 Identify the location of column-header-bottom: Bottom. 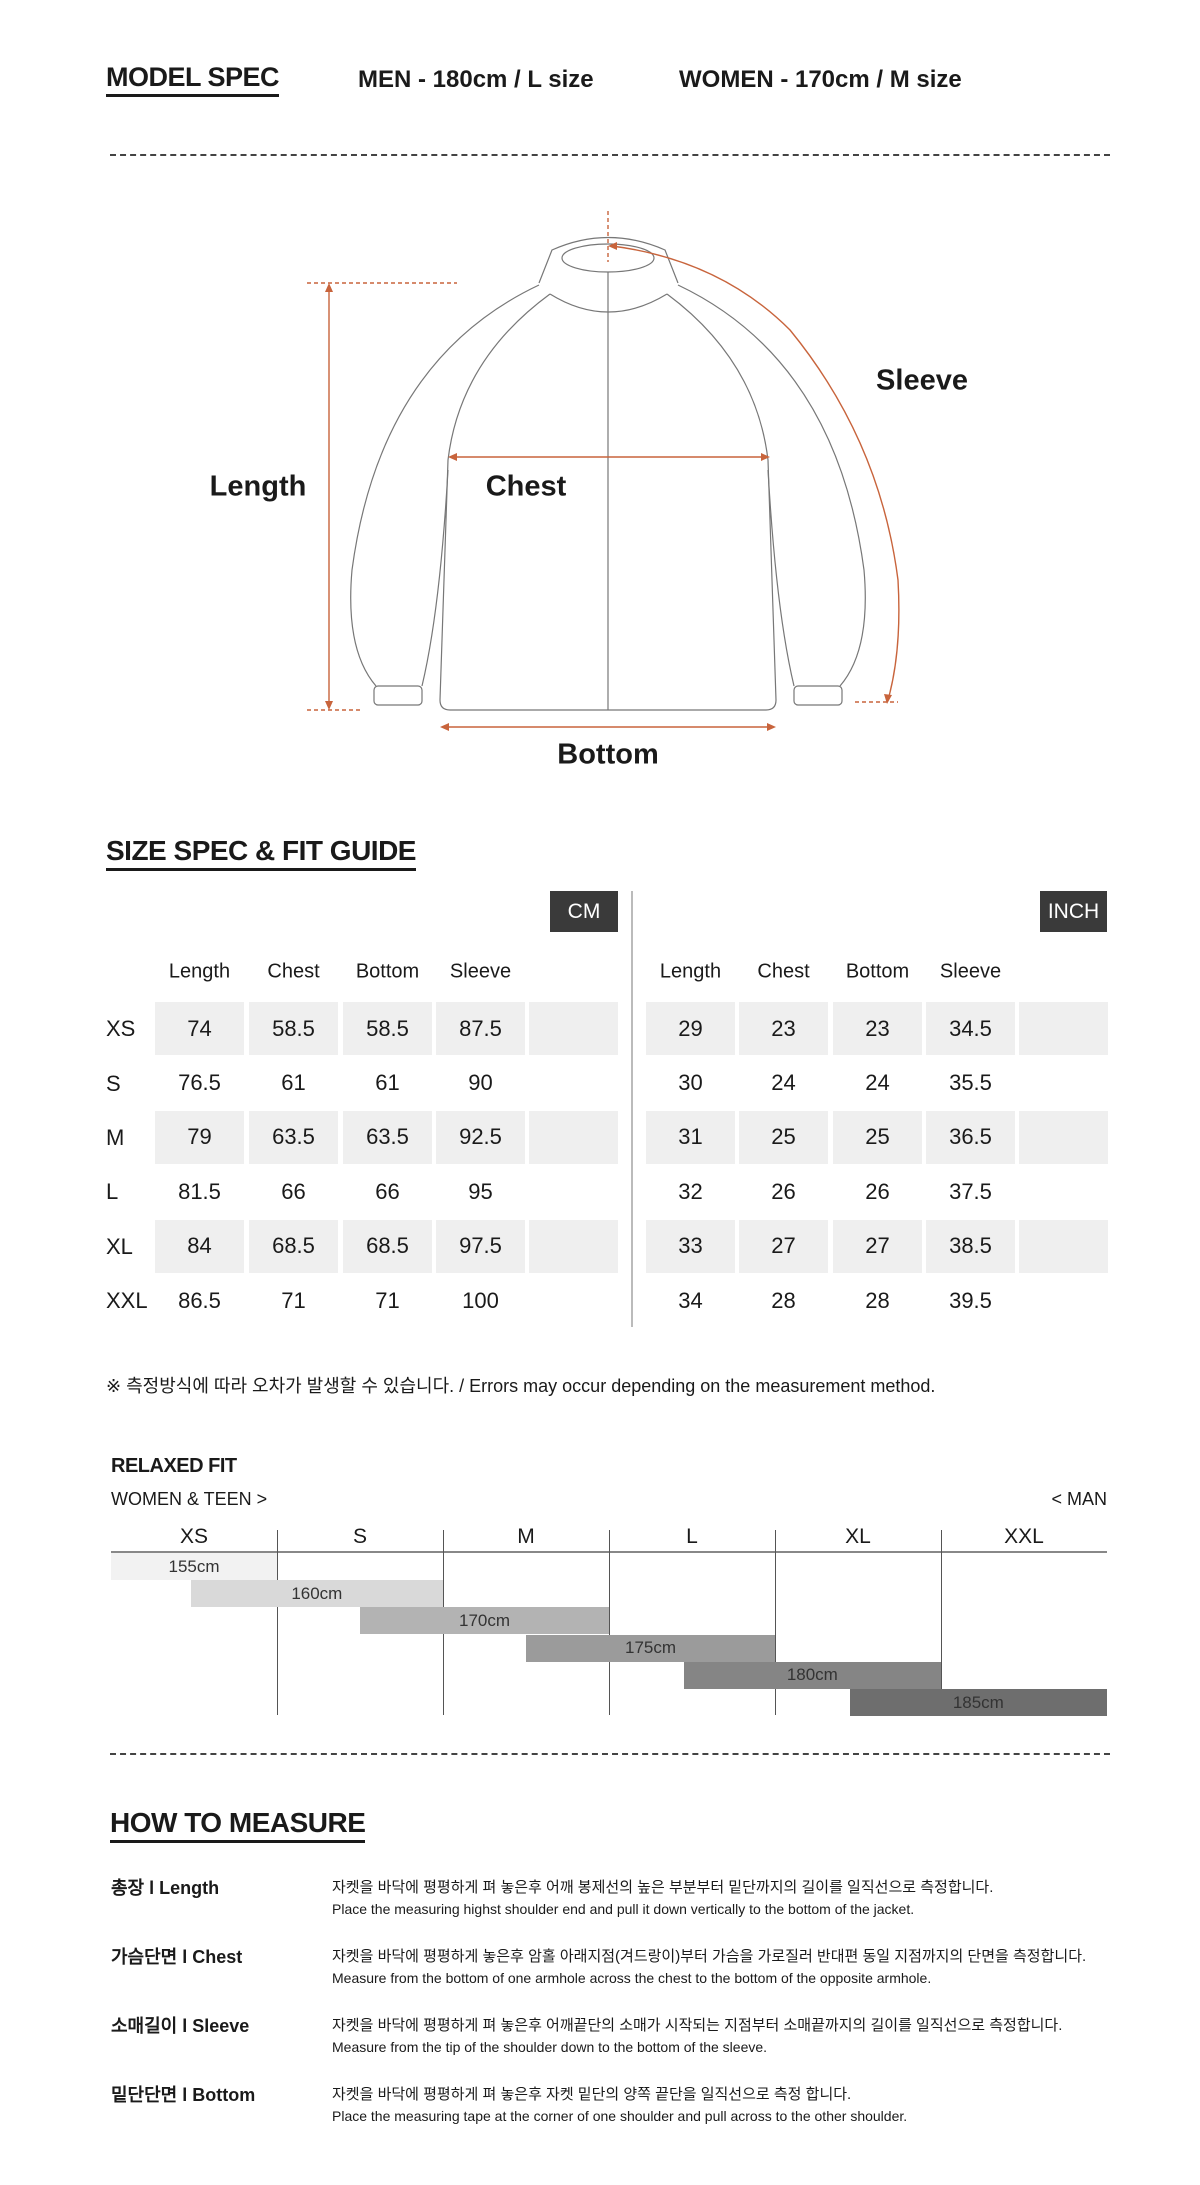
(877, 971).